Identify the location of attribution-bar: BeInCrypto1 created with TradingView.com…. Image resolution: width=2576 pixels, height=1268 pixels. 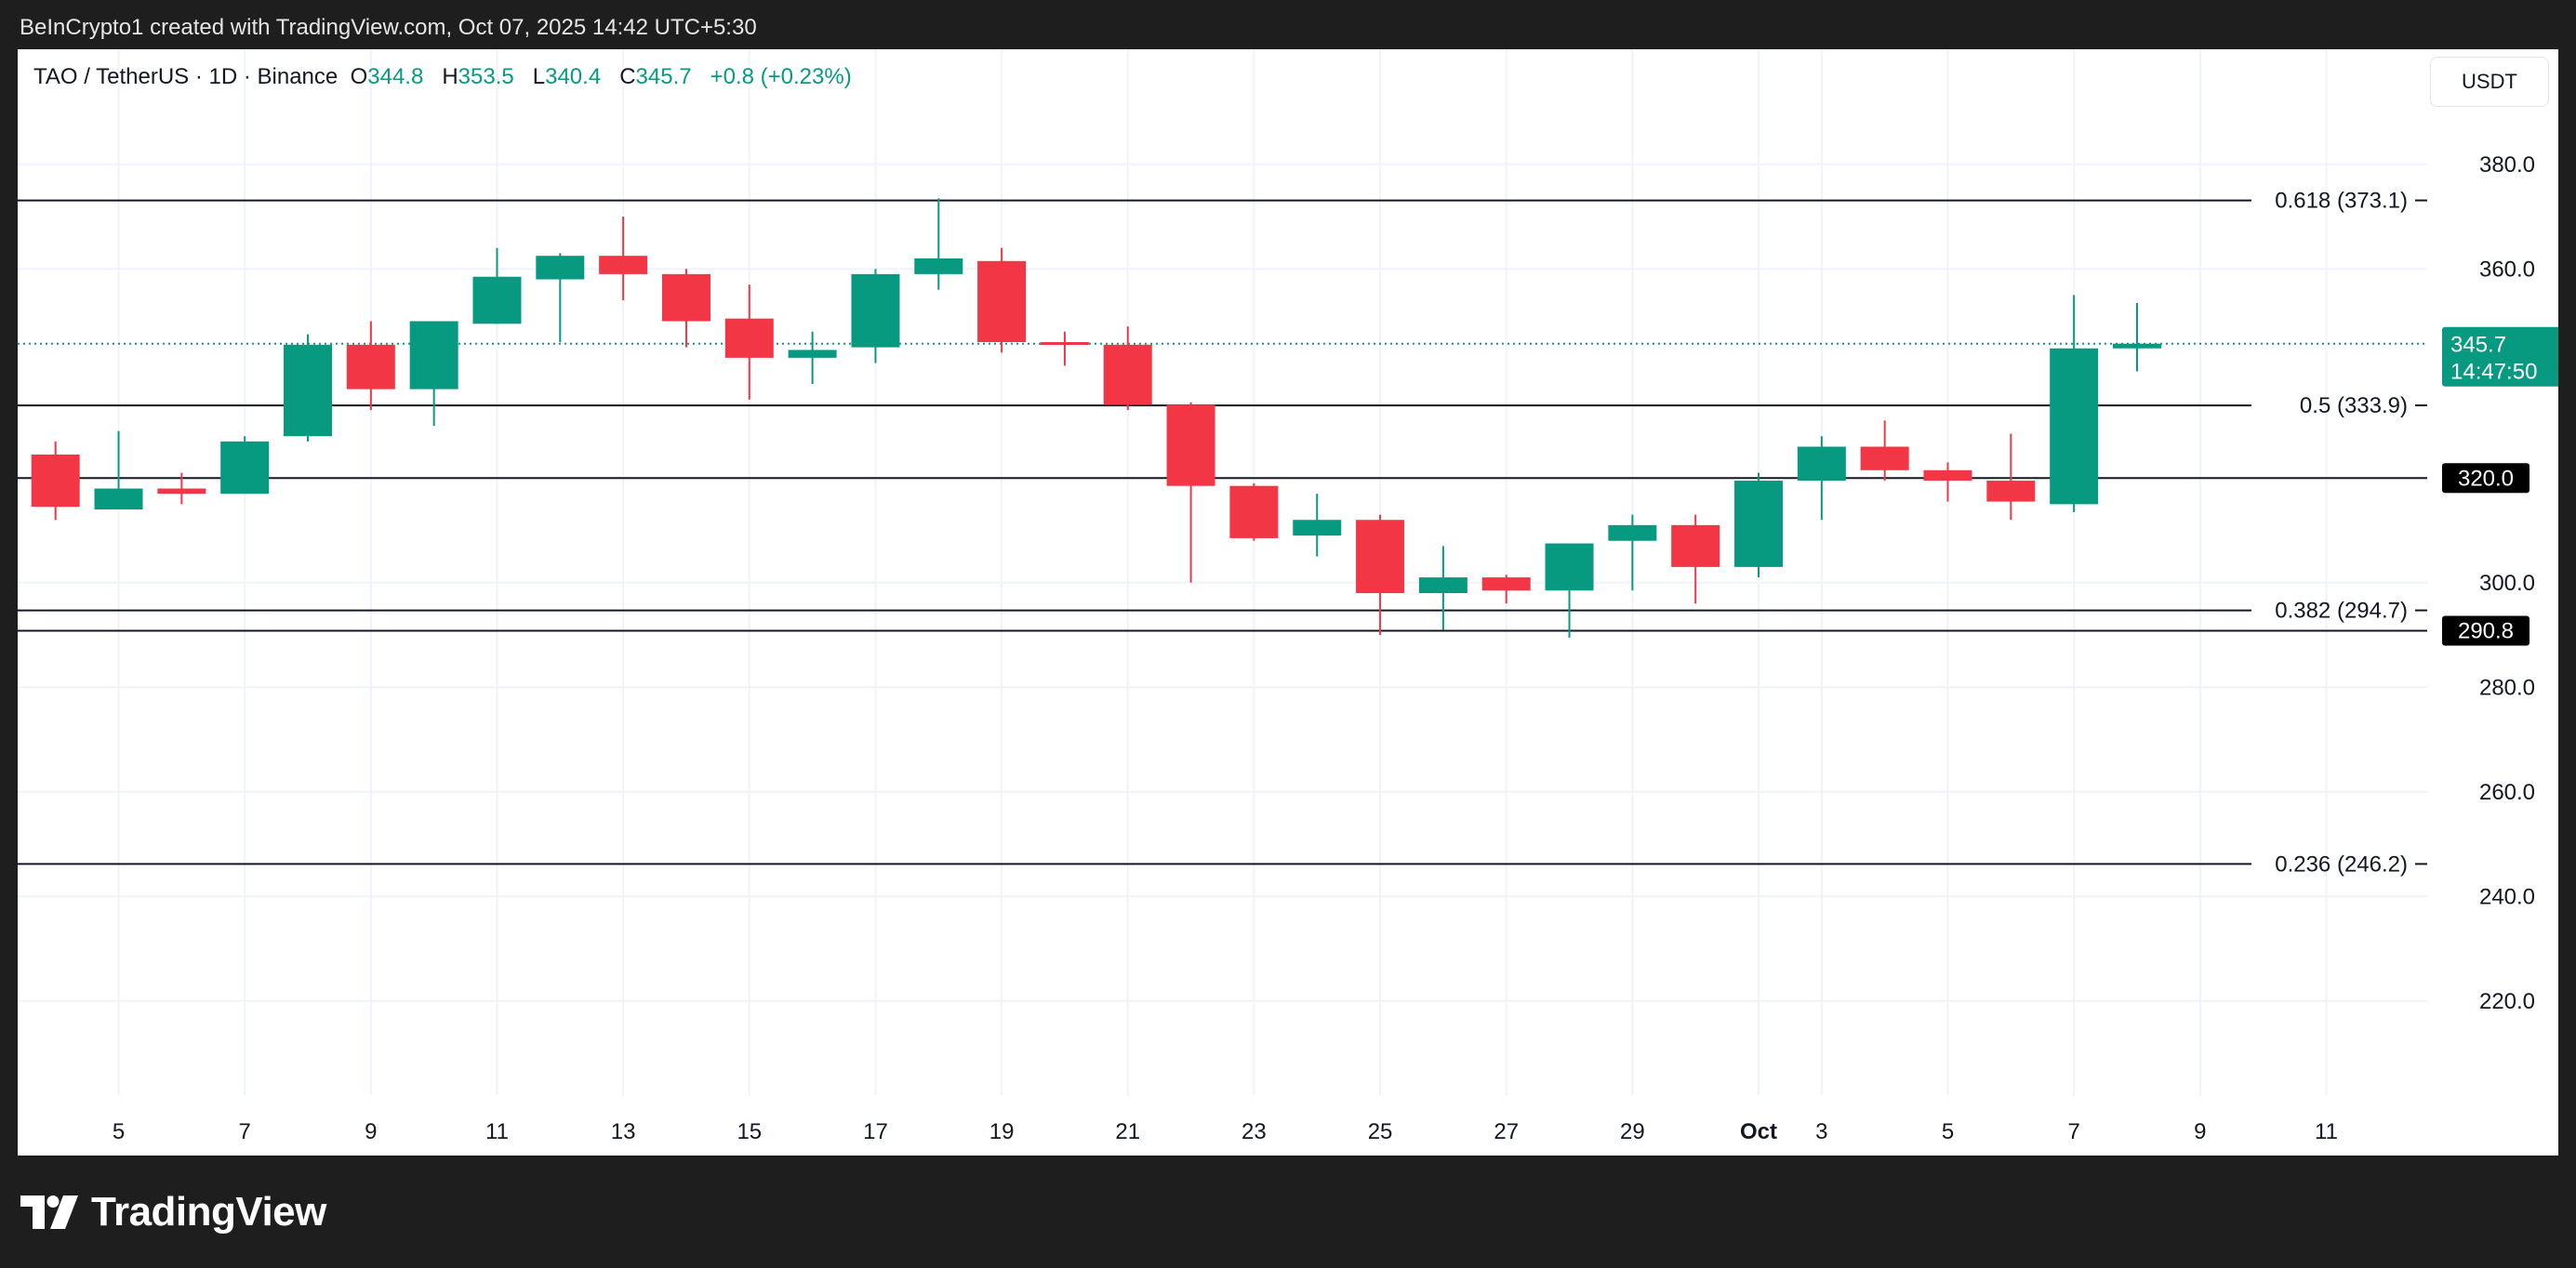
(1288, 24).